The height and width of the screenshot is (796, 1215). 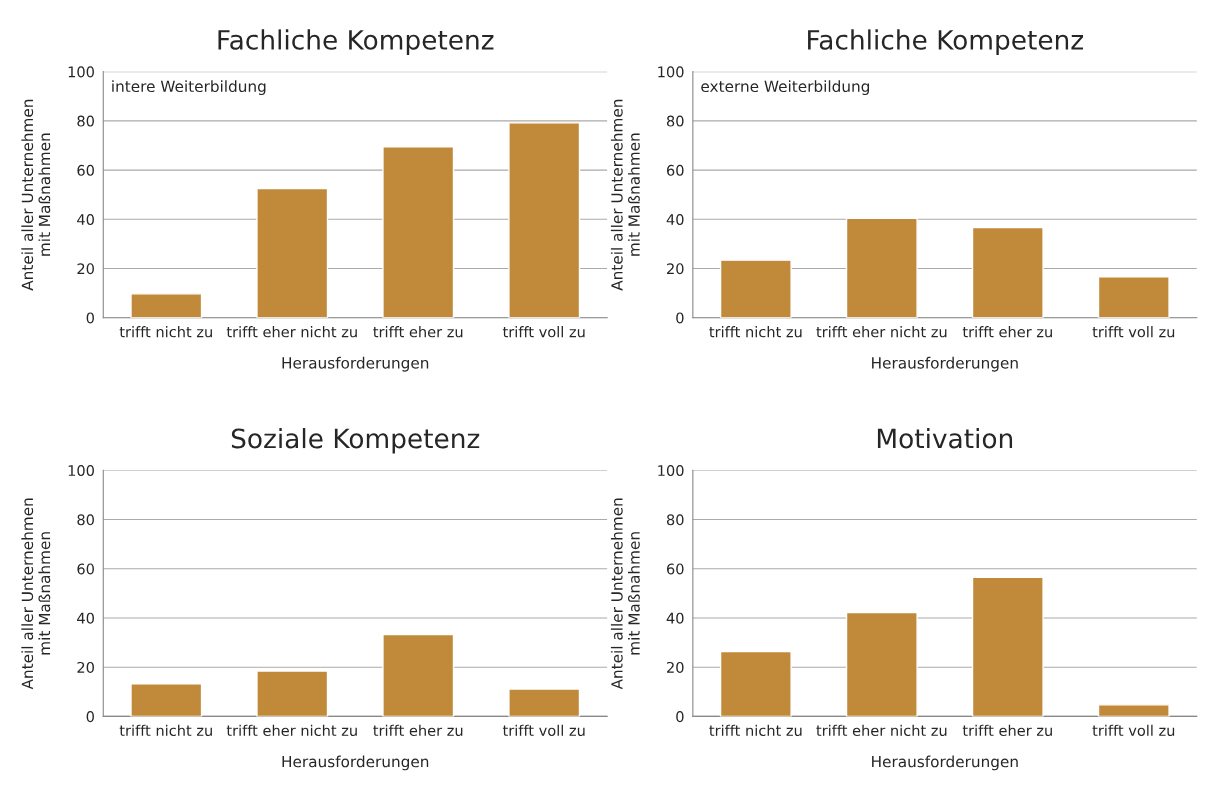 What do you see at coordinates (945, 438) in the screenshot?
I see `chart-title: Motivation` at bounding box center [945, 438].